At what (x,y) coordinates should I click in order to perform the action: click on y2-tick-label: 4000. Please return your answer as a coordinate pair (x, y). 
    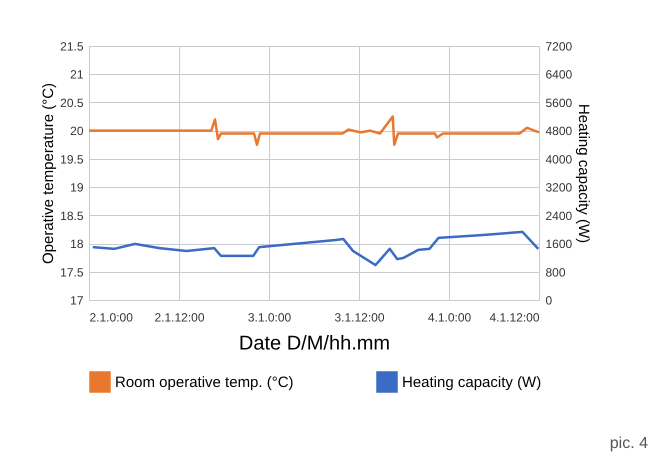
    Looking at the image, I should click on (559, 159).